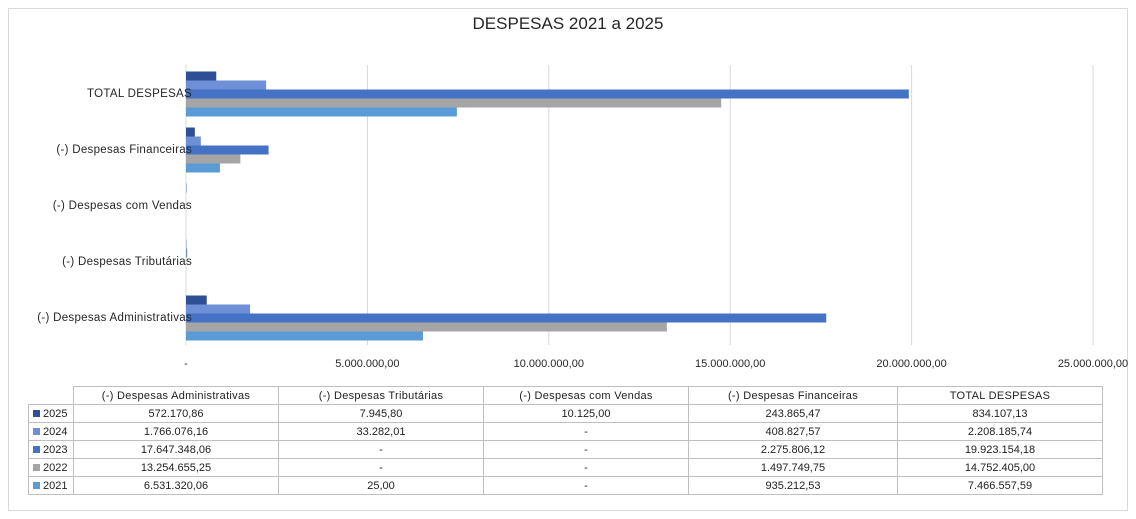  Describe the element at coordinates (1000, 467) in the screenshot. I see `table-cell: 14.752.405,00` at that location.